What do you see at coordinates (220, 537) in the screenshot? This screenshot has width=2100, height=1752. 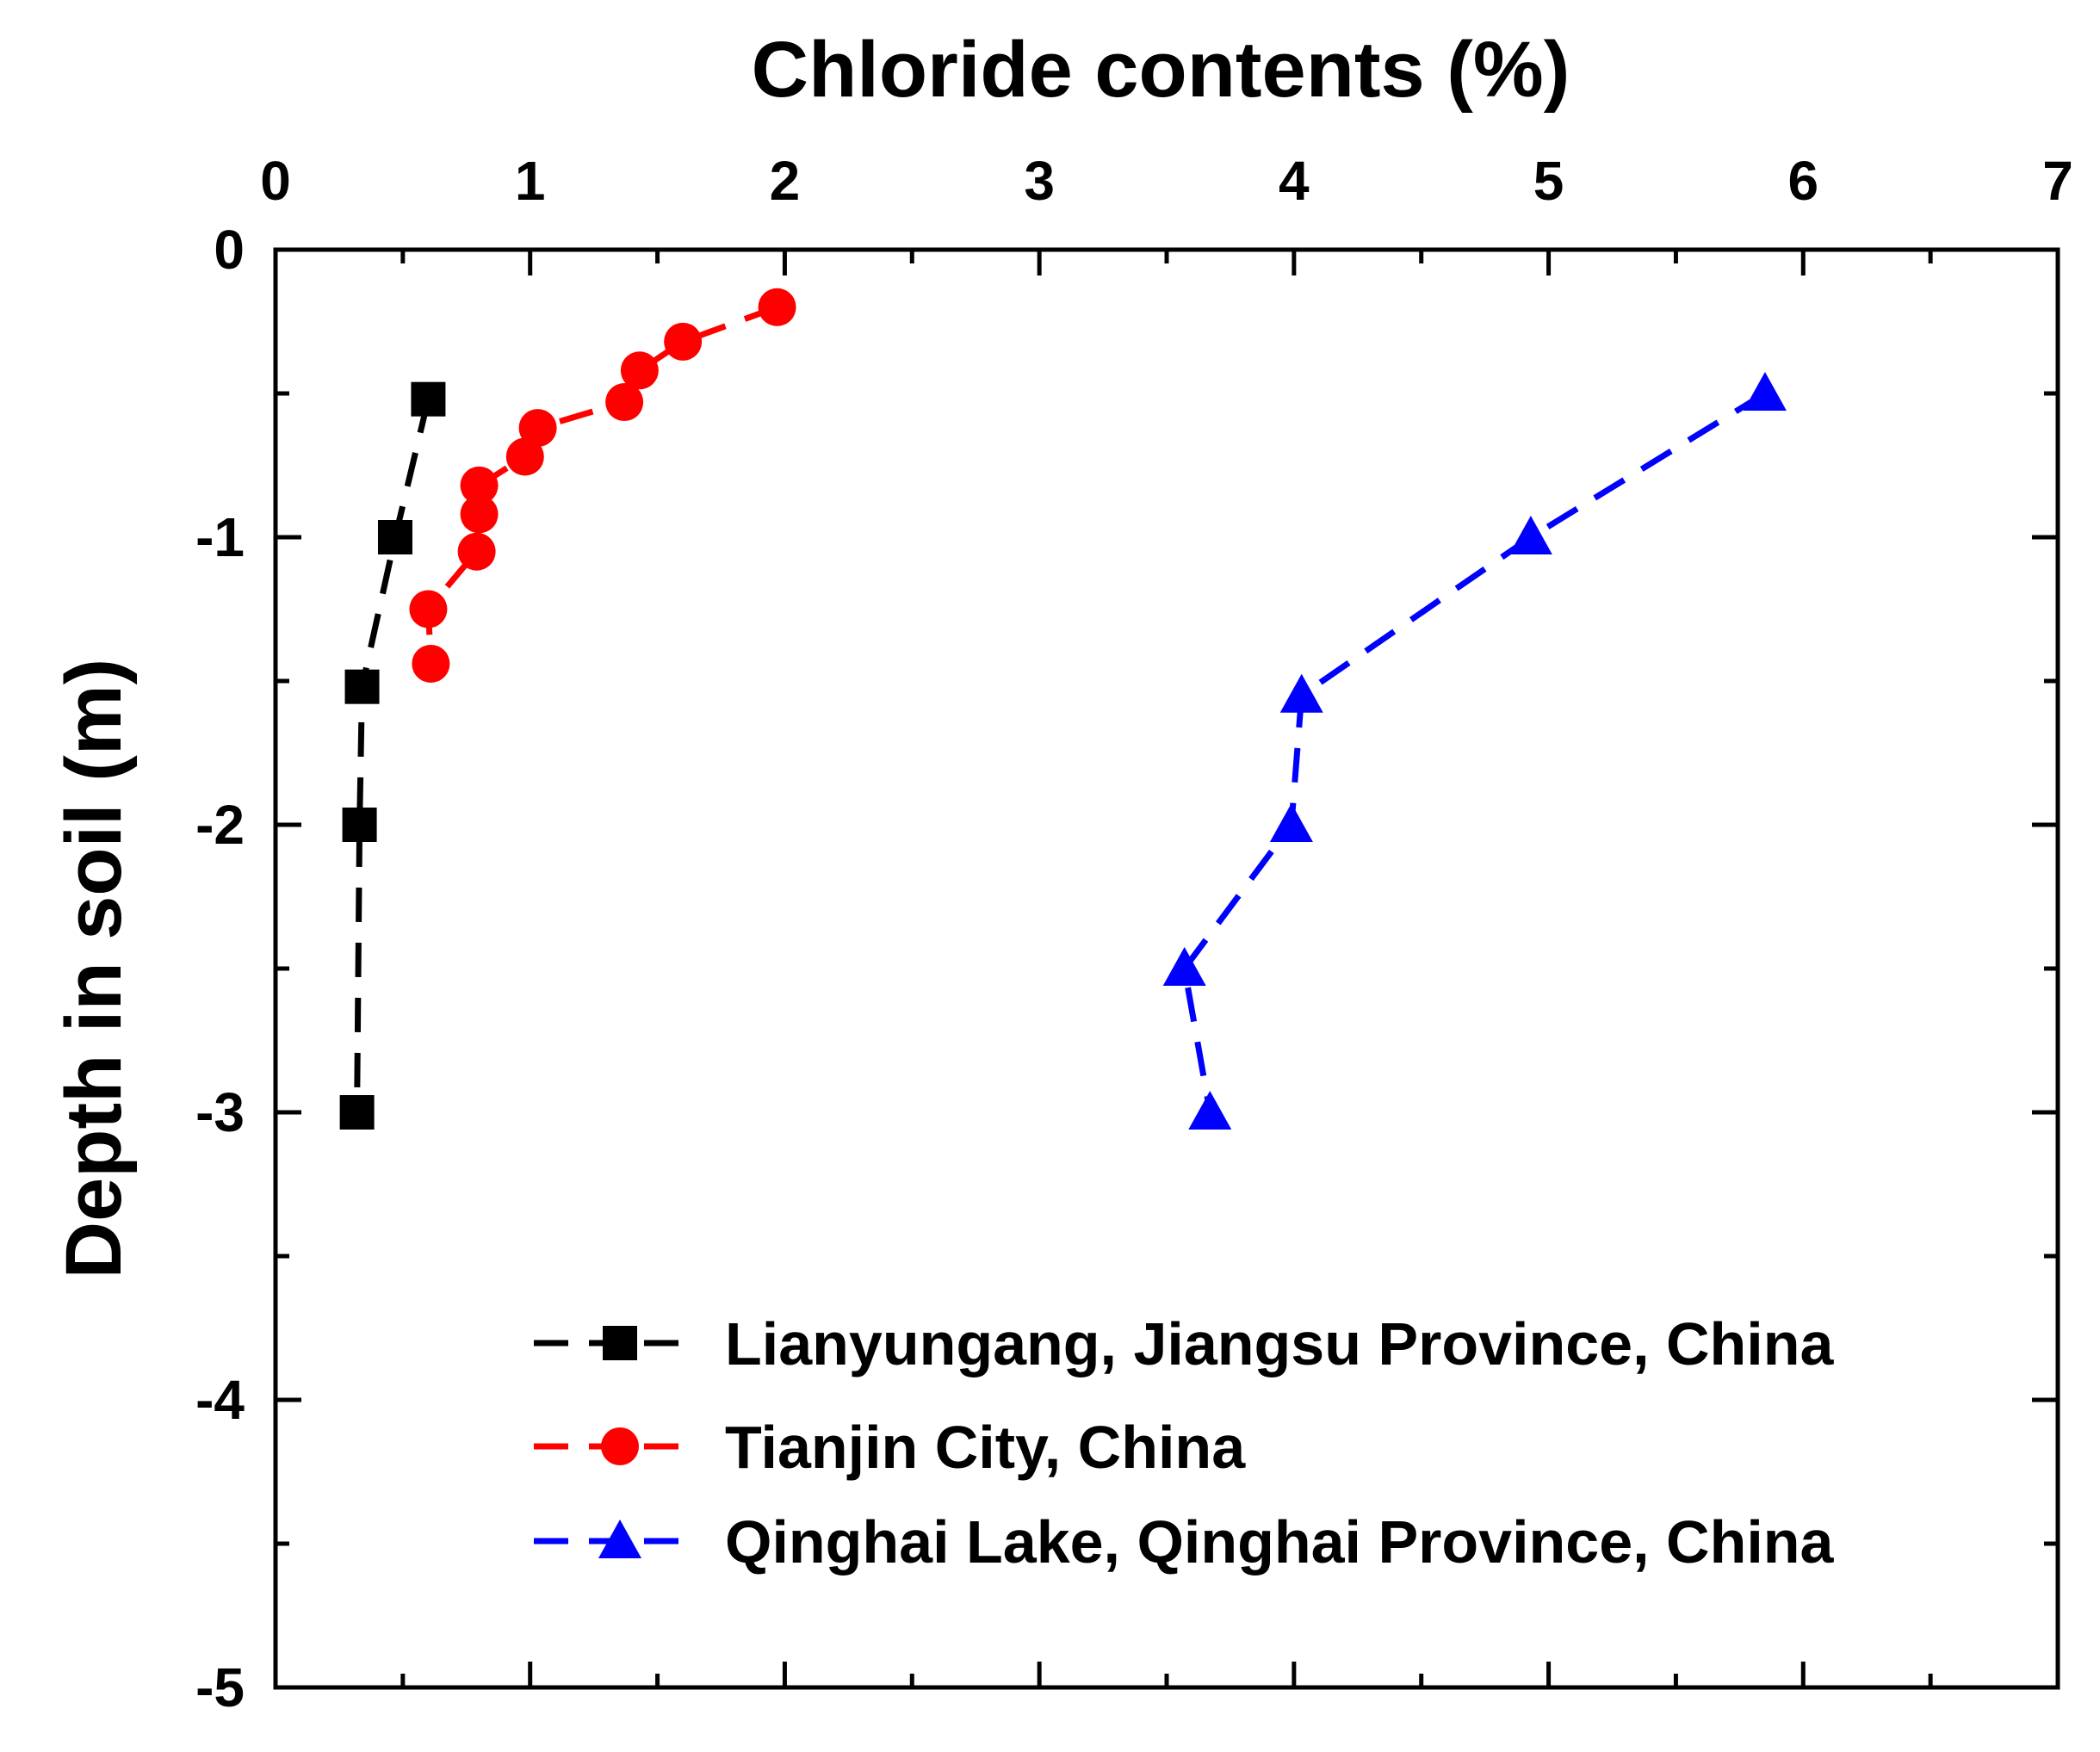 I see `y-tick-label: -1` at bounding box center [220, 537].